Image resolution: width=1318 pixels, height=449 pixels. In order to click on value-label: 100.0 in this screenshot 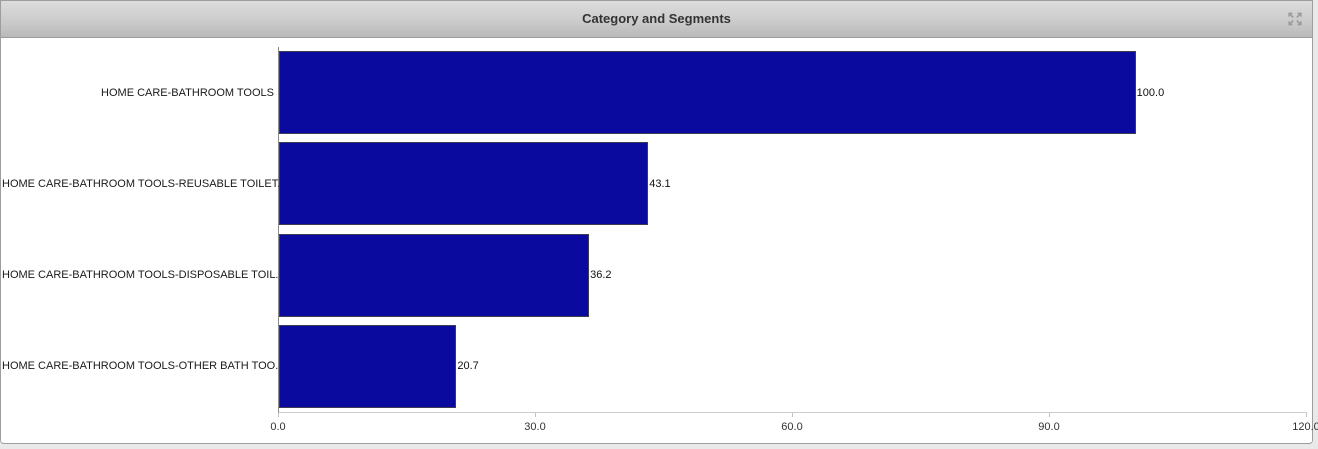, I will do `click(1150, 92)`.